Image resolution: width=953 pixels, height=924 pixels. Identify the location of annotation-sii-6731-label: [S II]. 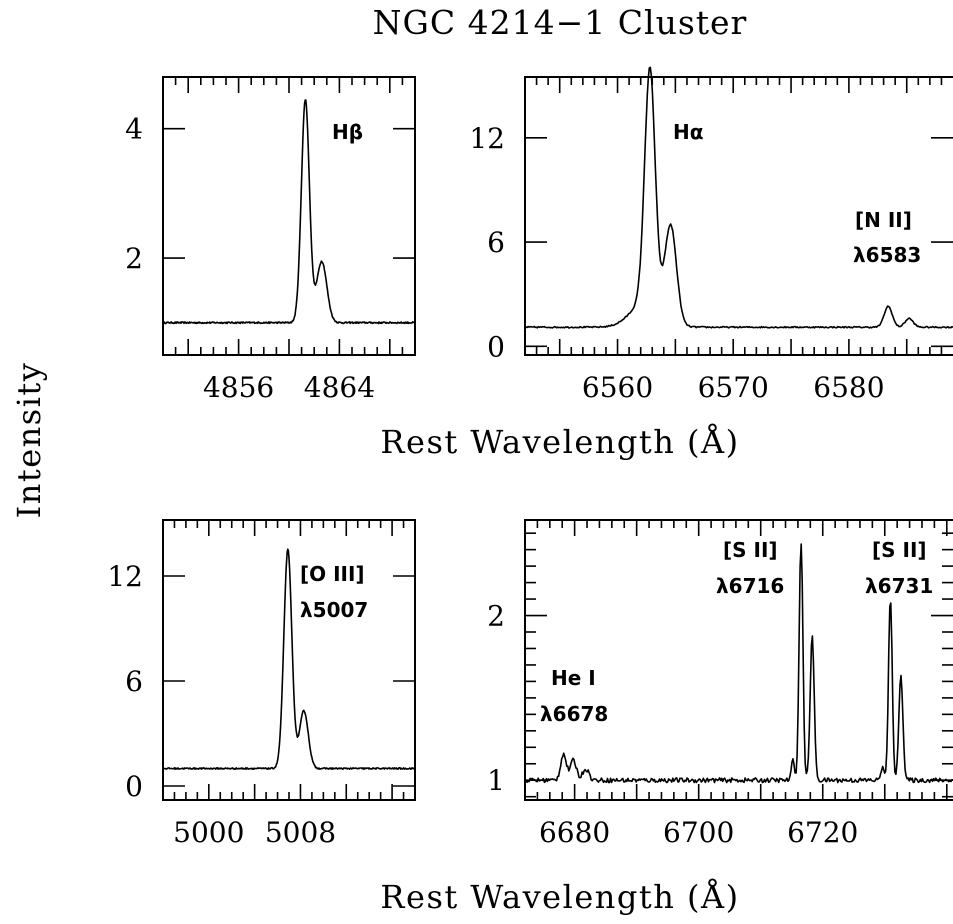
(899, 550).